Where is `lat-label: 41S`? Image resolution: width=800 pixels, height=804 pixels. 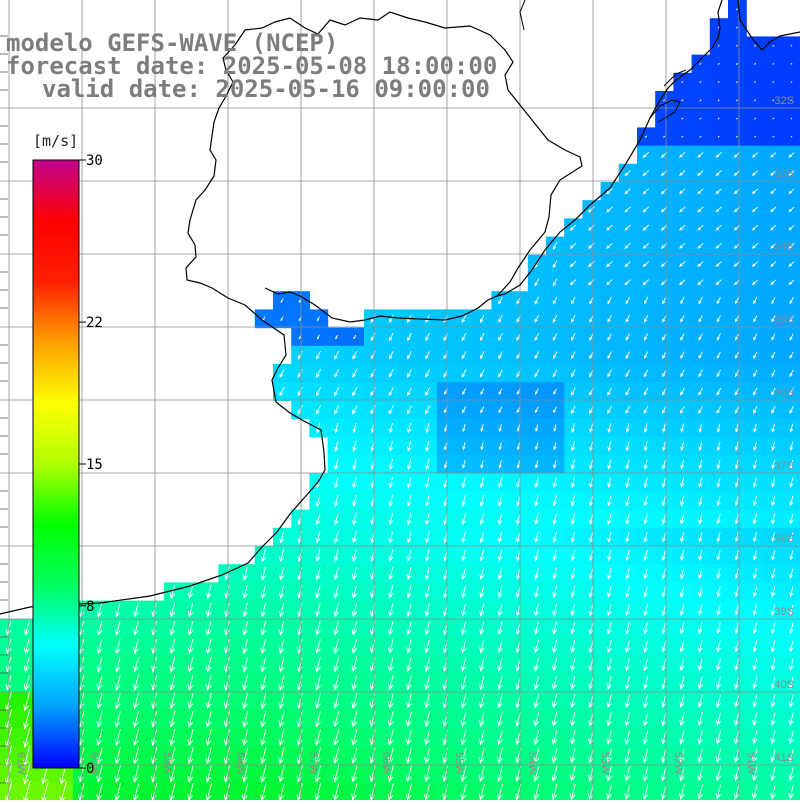 lat-label: 41S is located at coordinates (784, 758).